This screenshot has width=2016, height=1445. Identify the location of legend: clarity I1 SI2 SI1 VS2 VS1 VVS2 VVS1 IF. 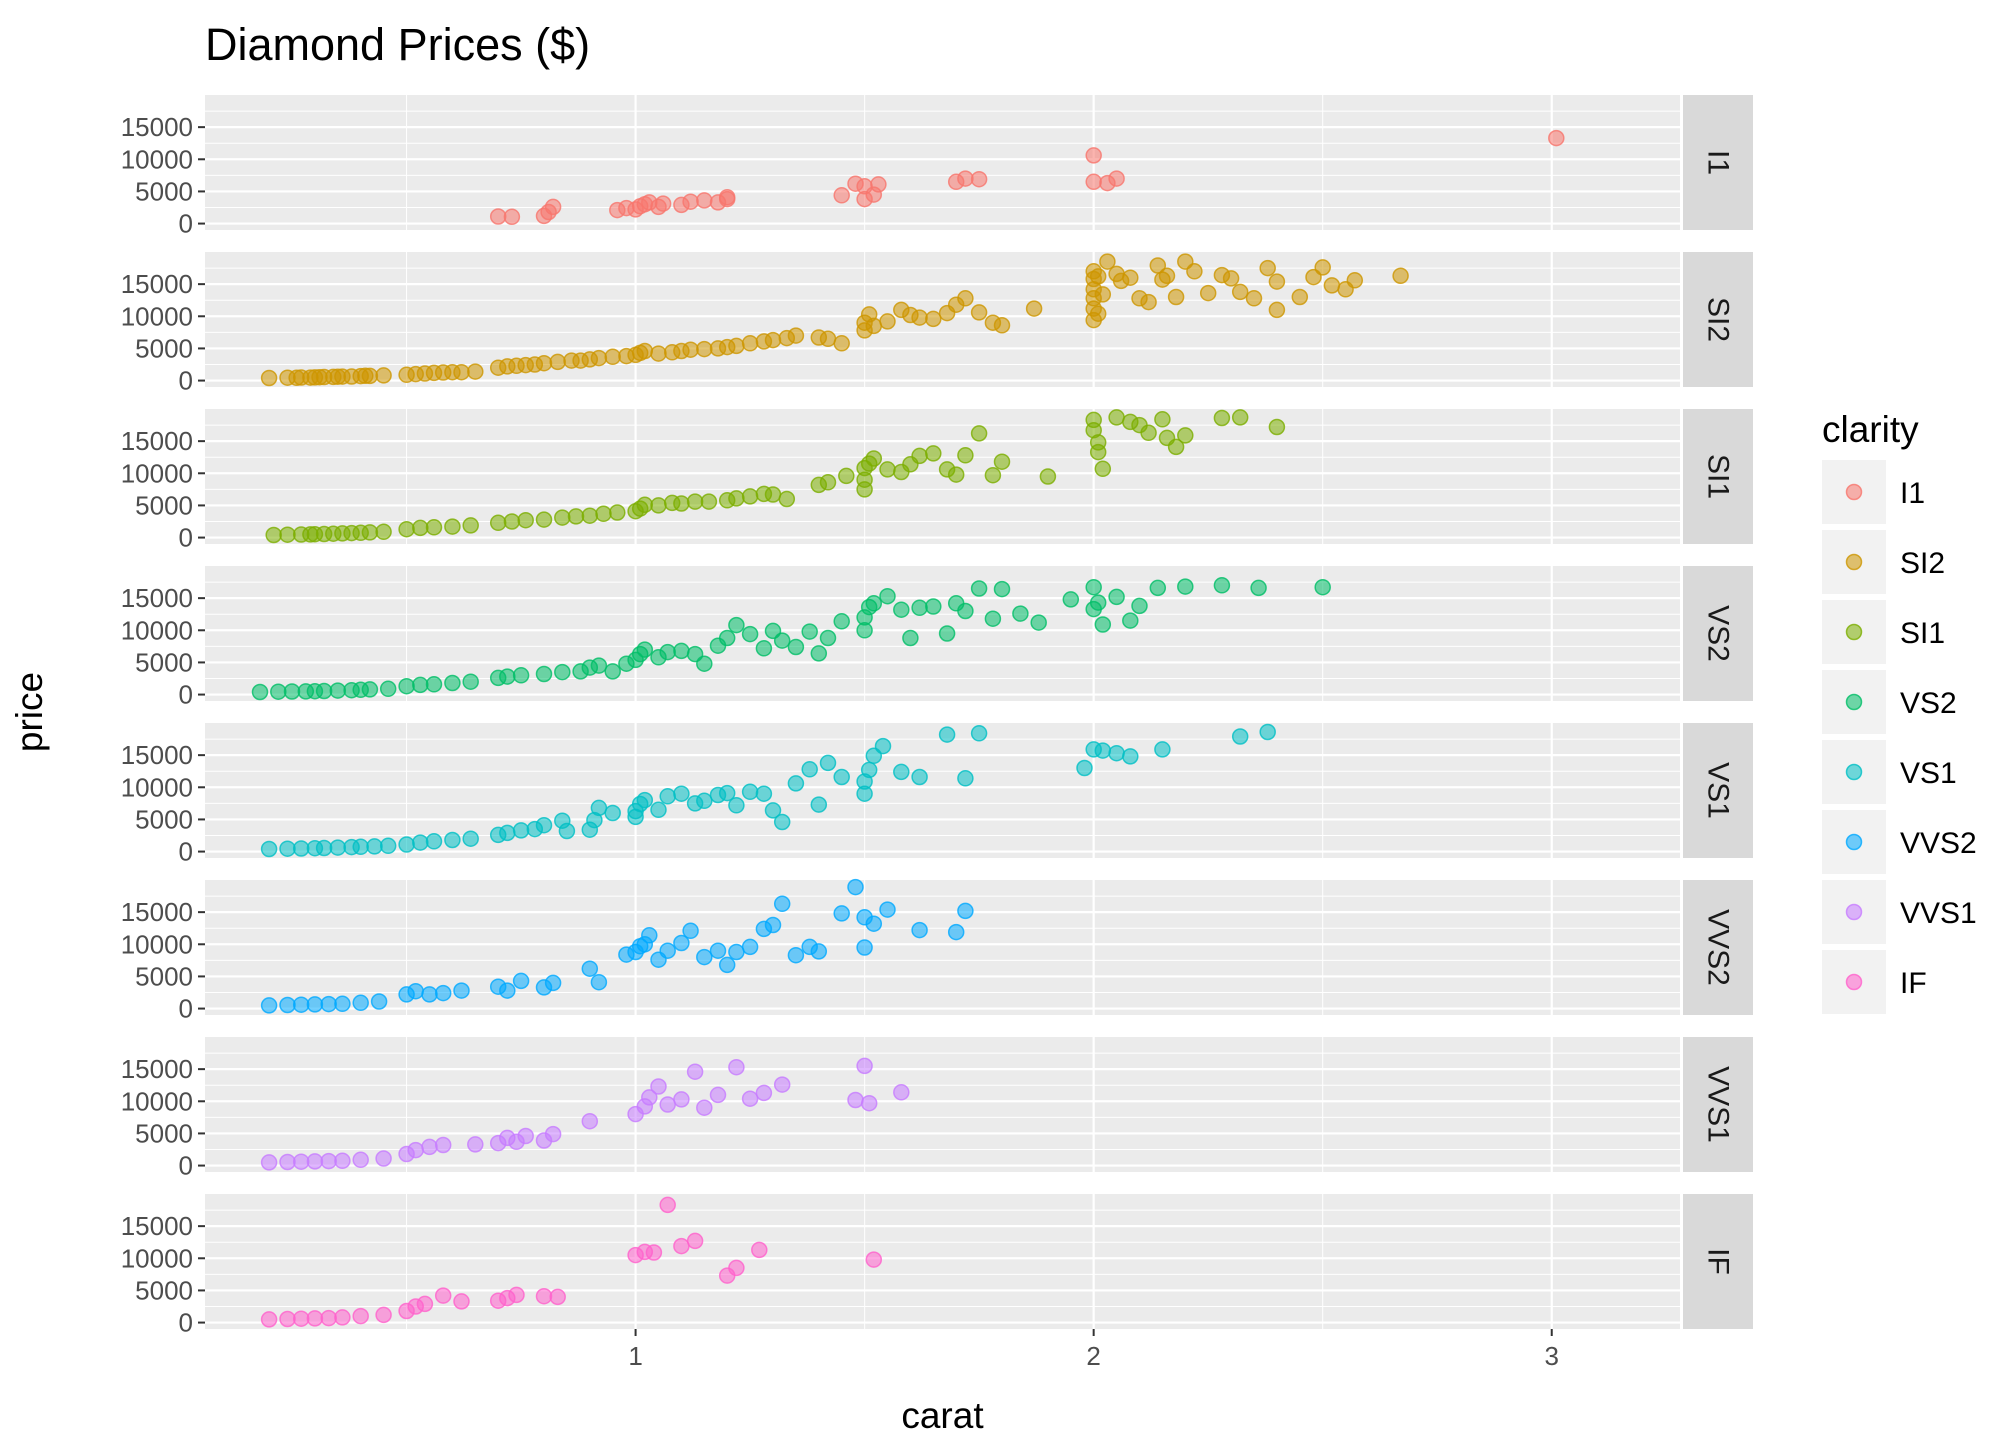
(1899, 711).